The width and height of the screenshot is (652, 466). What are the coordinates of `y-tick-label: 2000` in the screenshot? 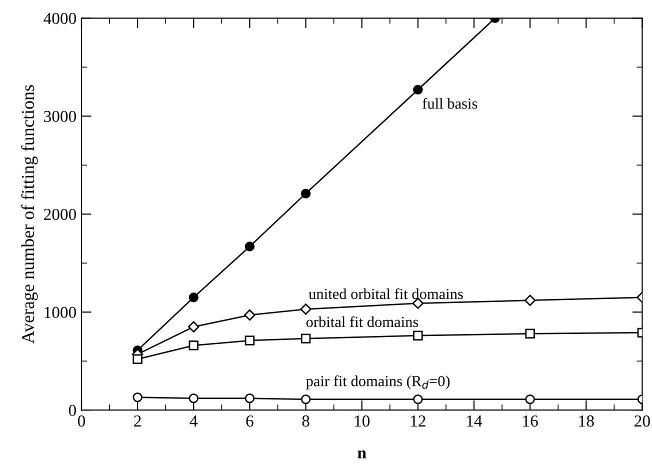 It's located at (60, 214).